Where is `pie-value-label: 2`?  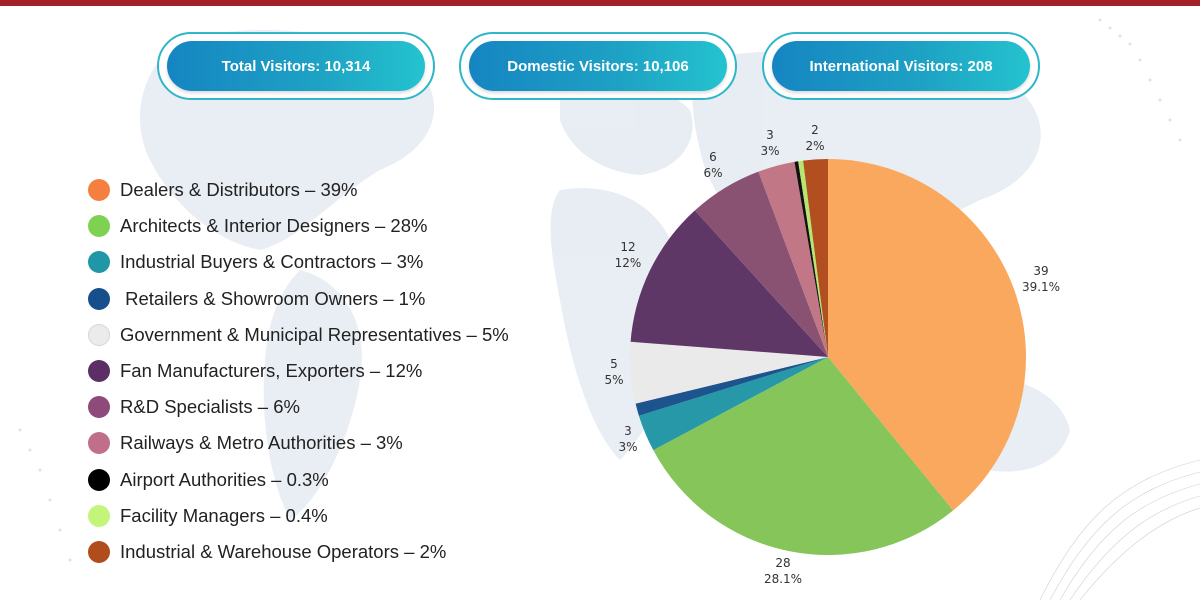
pie-value-label: 2 is located at coordinates (815, 130).